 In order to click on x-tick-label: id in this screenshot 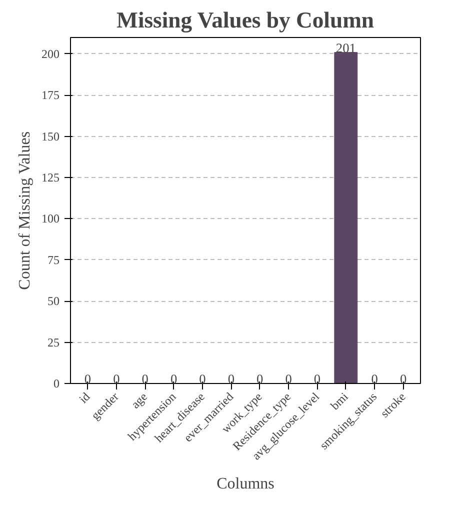, I will do `click(84, 398)`.